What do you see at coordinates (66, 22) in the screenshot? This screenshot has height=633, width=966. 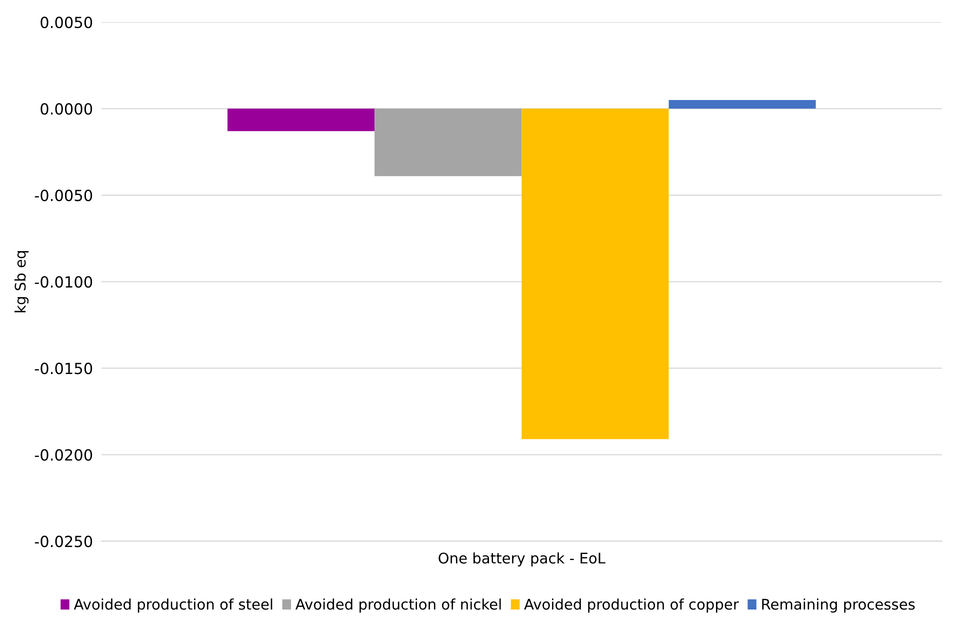 I see `y-tick-label: 0.0050` at bounding box center [66, 22].